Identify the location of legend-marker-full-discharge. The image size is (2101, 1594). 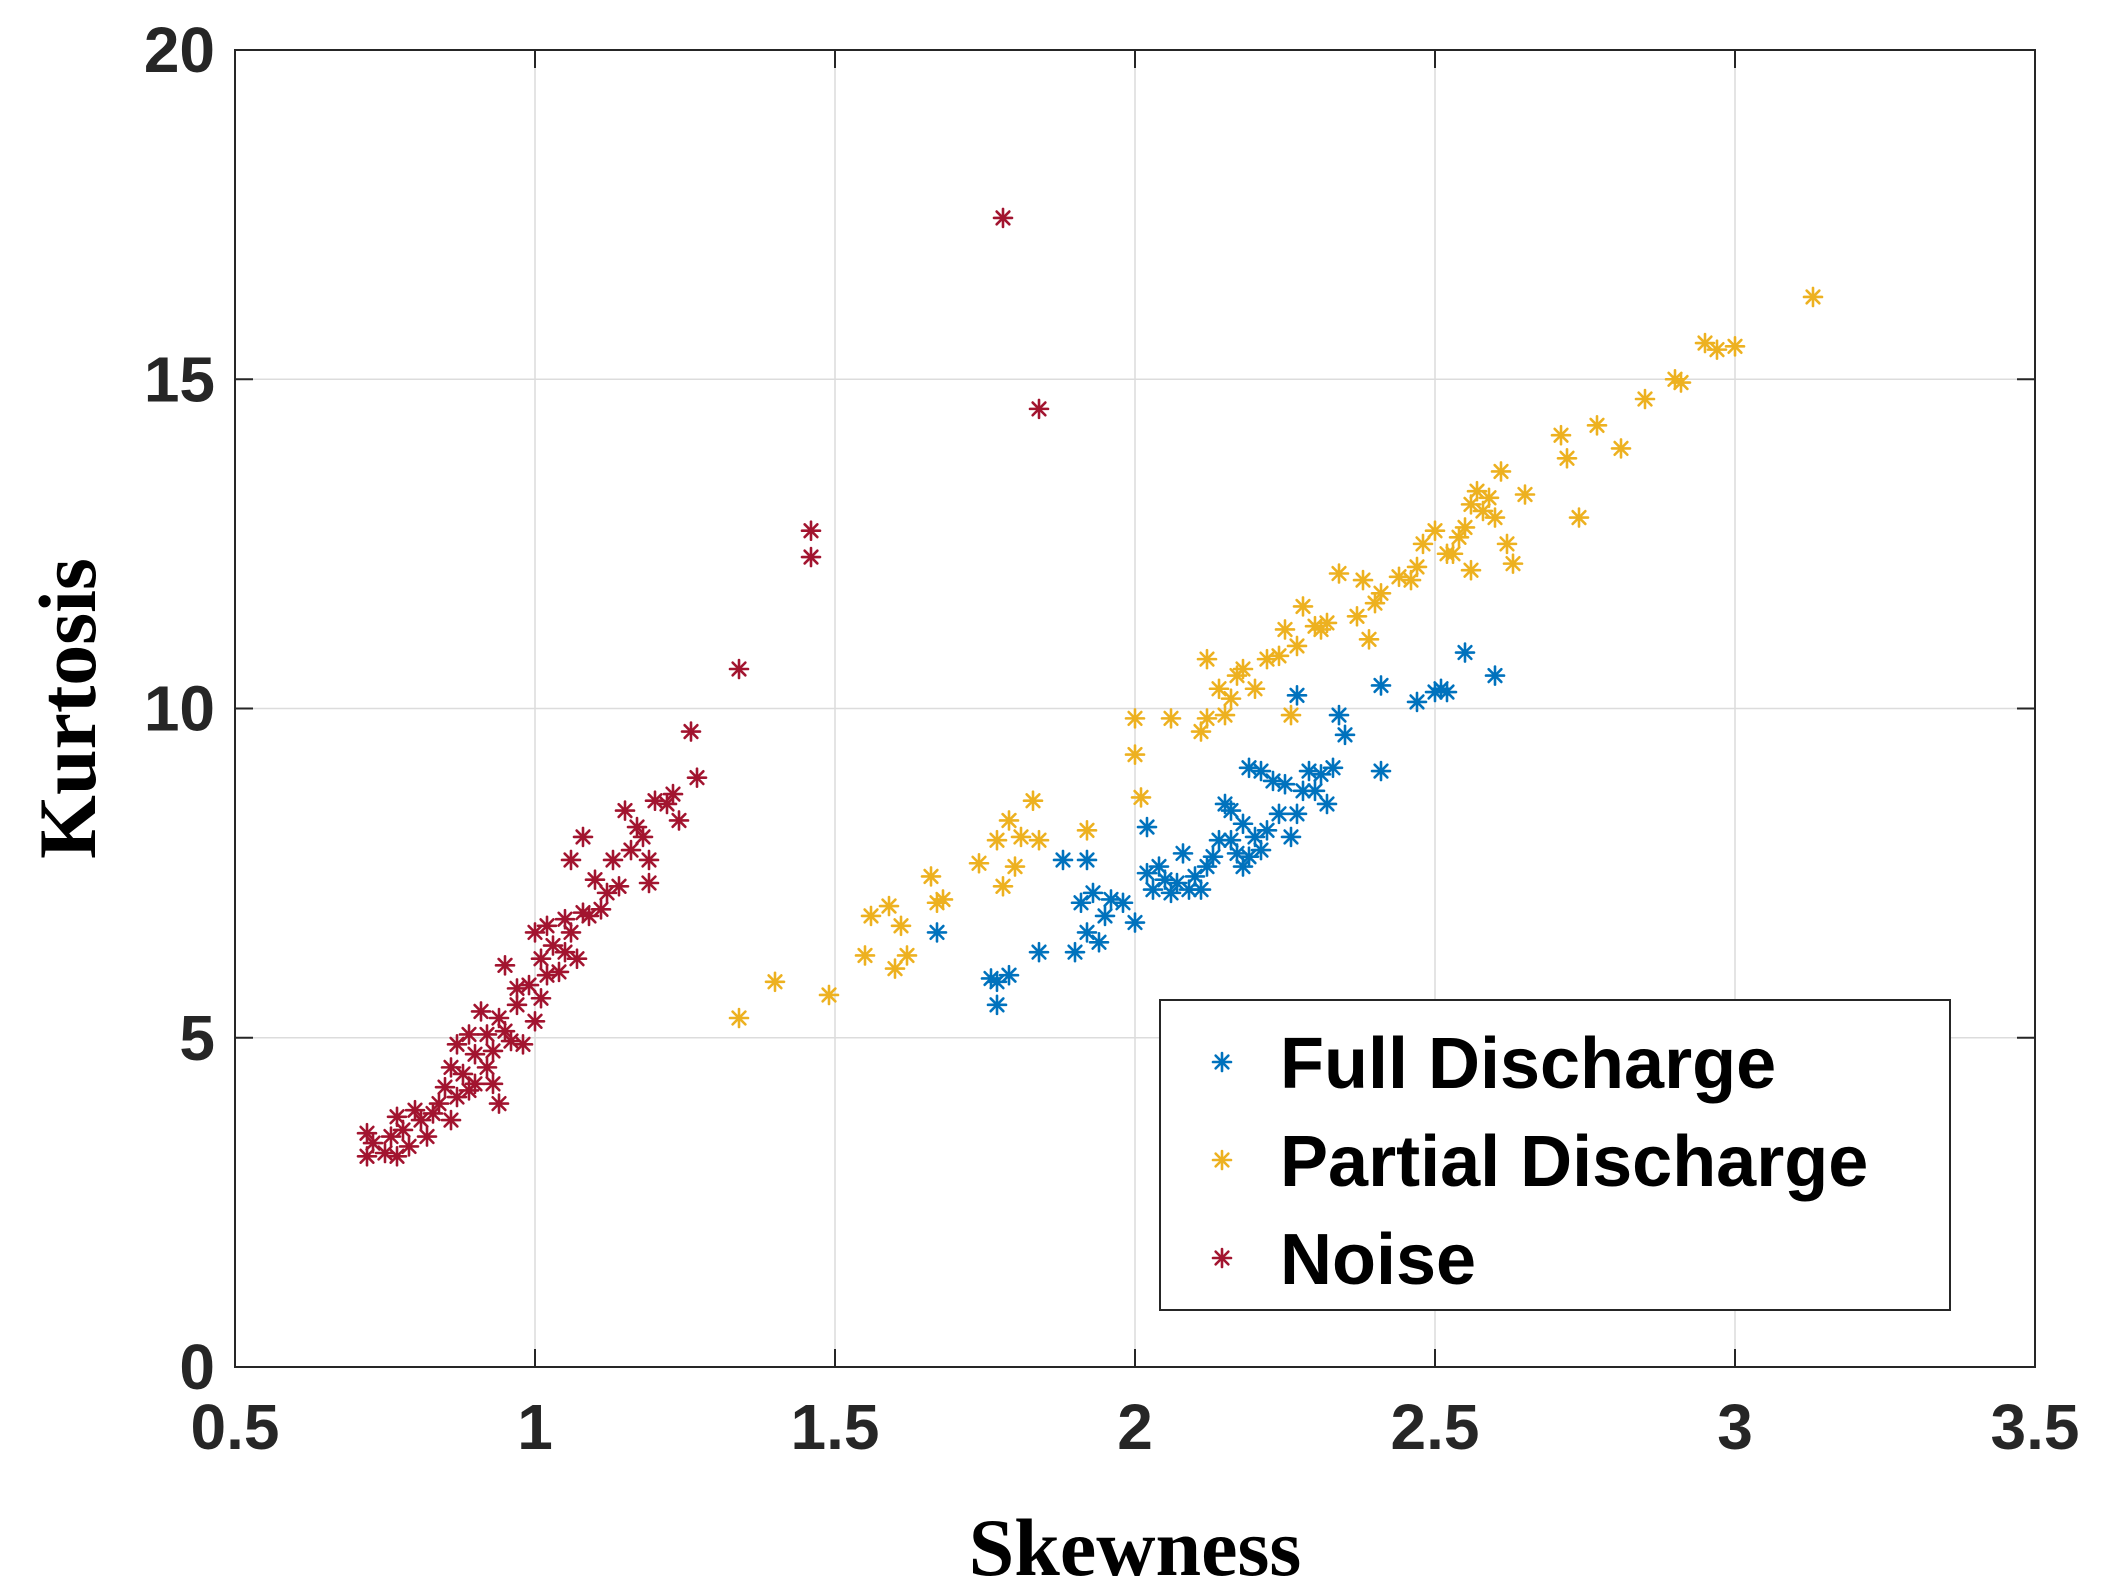
(1222, 1062).